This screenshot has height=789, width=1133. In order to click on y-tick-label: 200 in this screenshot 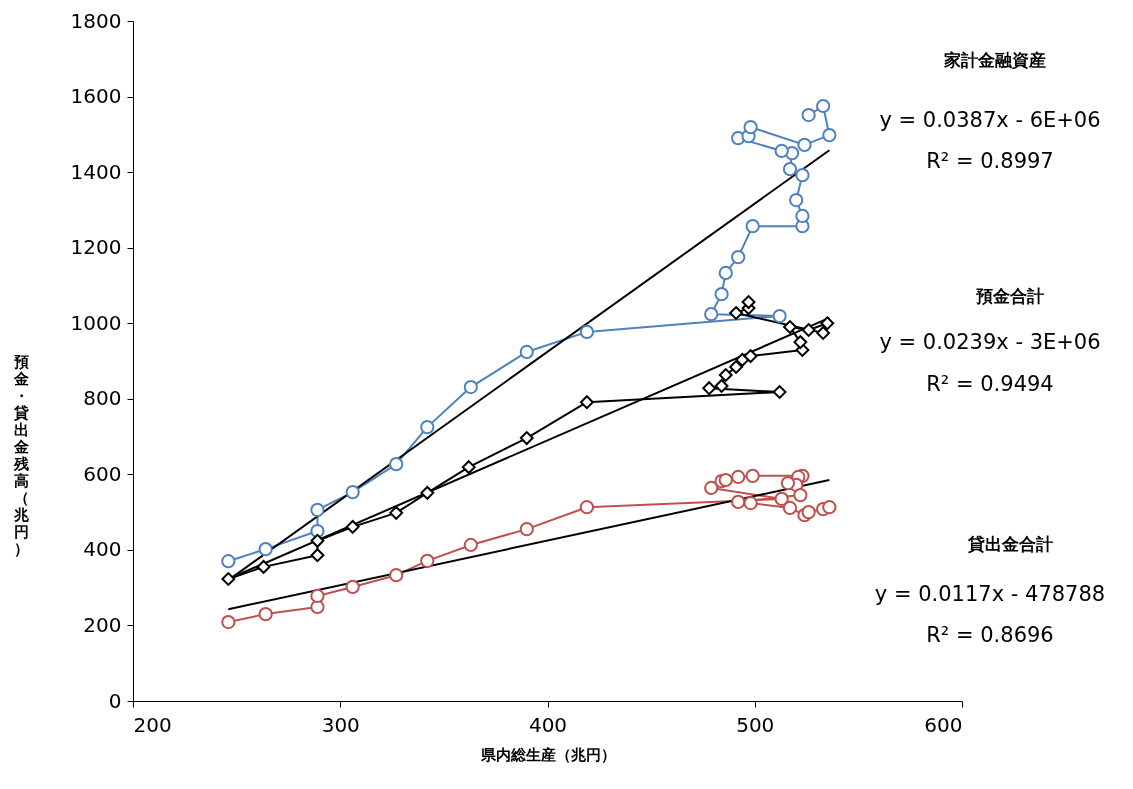, I will do `click(102, 624)`.